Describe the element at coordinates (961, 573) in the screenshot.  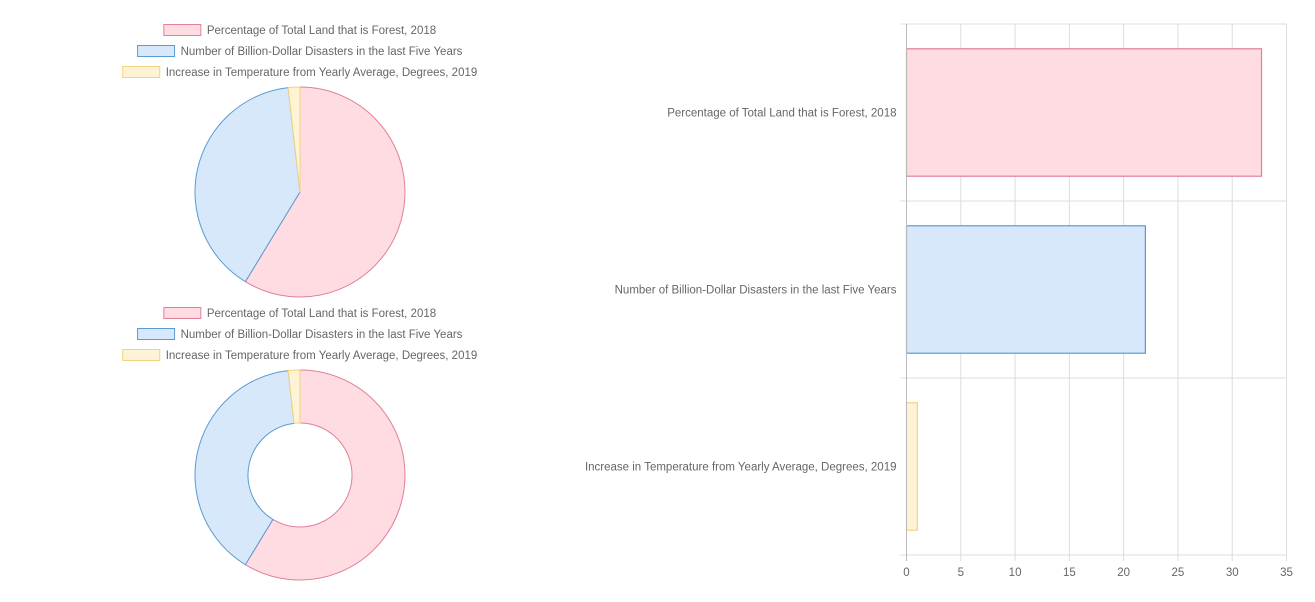
I see `x-tick-label: 5` at that location.